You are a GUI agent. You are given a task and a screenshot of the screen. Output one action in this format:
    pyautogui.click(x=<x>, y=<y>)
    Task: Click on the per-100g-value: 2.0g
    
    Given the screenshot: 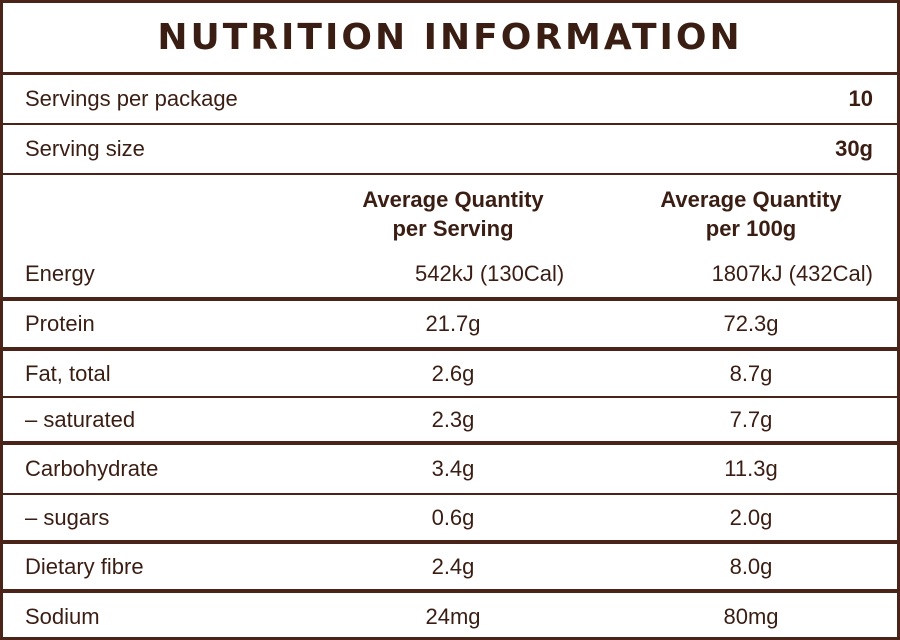 What is the action you would take?
    pyautogui.click(x=751, y=517)
    